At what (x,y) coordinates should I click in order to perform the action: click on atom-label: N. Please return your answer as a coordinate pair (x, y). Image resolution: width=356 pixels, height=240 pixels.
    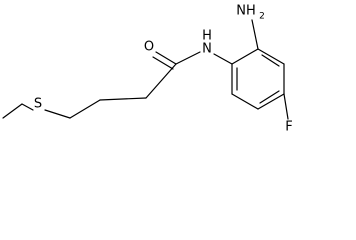
    Looking at the image, I should click on (207, 49).